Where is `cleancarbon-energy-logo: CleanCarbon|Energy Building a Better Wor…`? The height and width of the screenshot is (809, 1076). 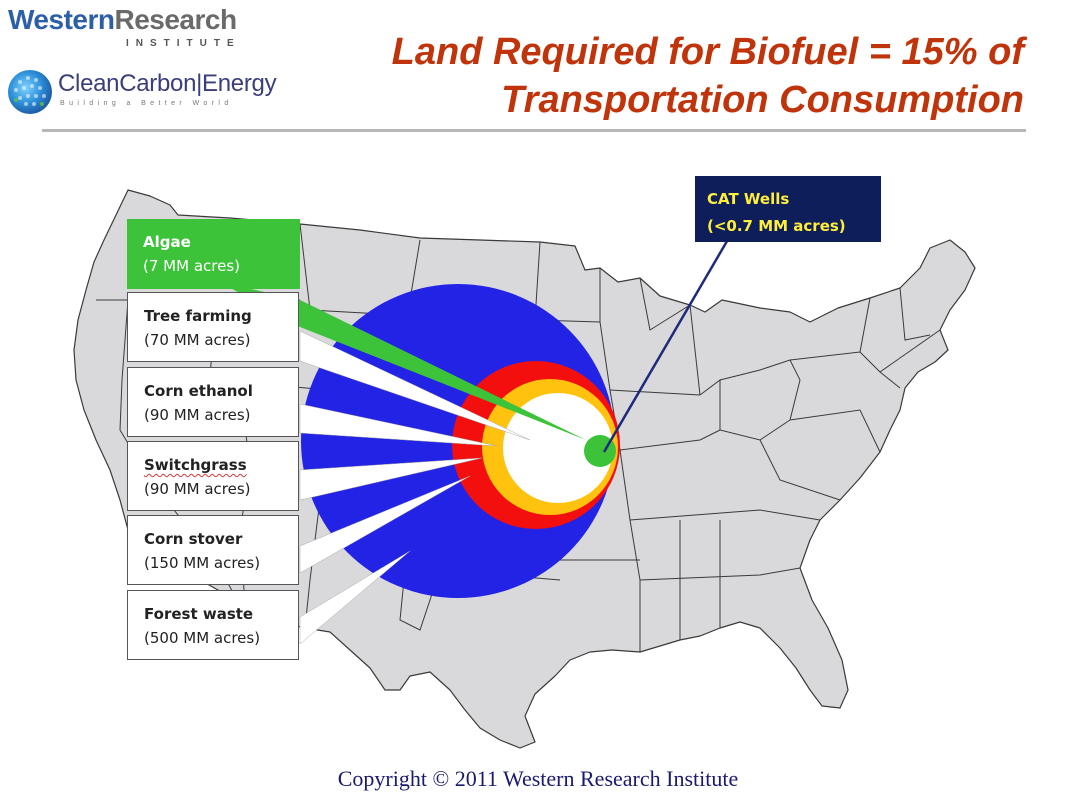 cleancarbon-energy-logo: CleanCarbon|Energy Building a Better Wor… is located at coordinates (151, 92).